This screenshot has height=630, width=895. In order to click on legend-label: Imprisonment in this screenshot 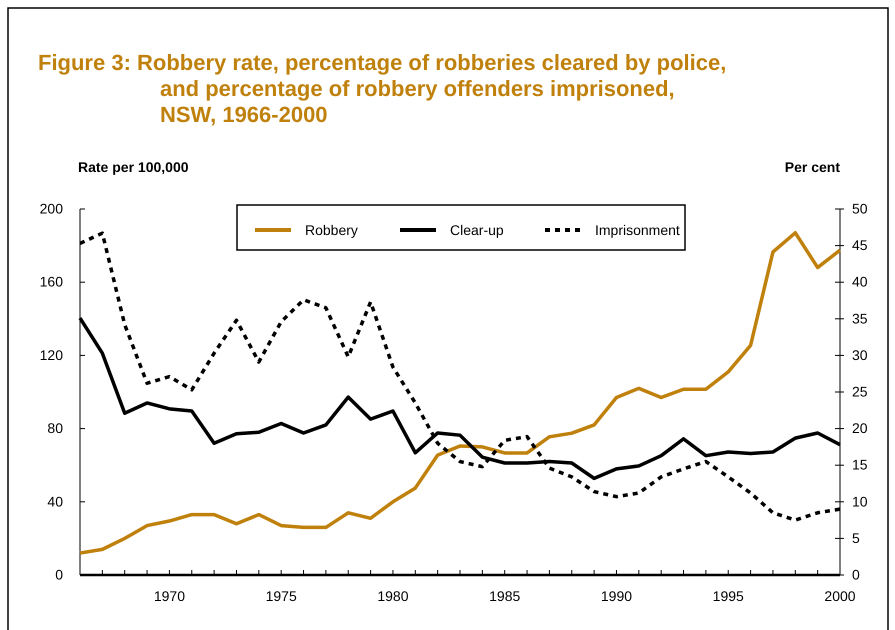, I will do `click(637, 230)`.